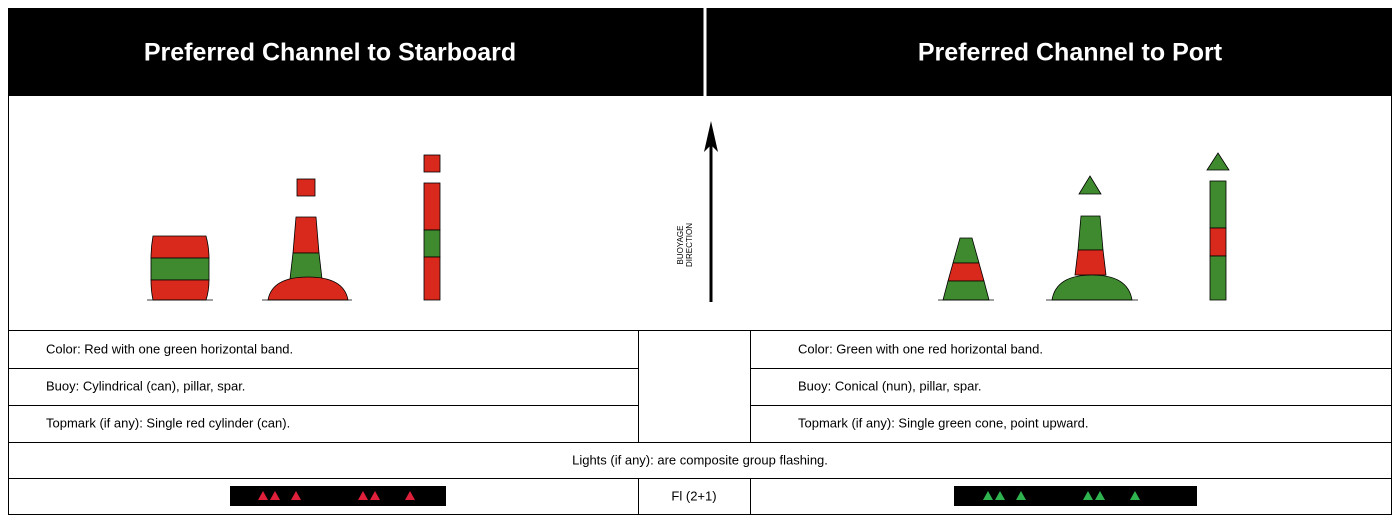 This screenshot has width=1400, height=527. I want to click on direction-arrow, so click(711, 211).